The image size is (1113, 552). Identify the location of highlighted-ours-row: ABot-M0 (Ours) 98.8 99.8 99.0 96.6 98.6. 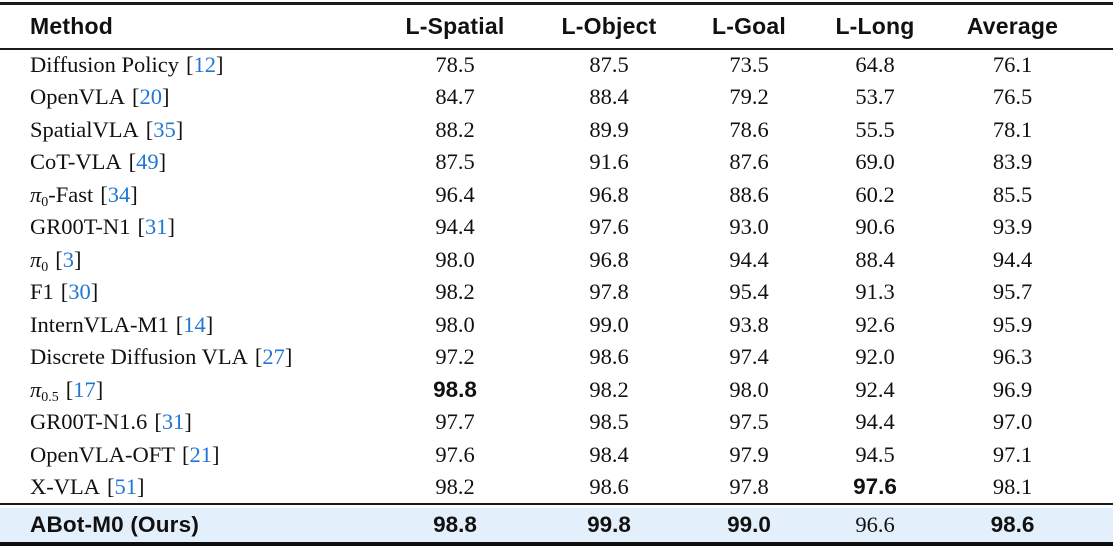
(556, 524).